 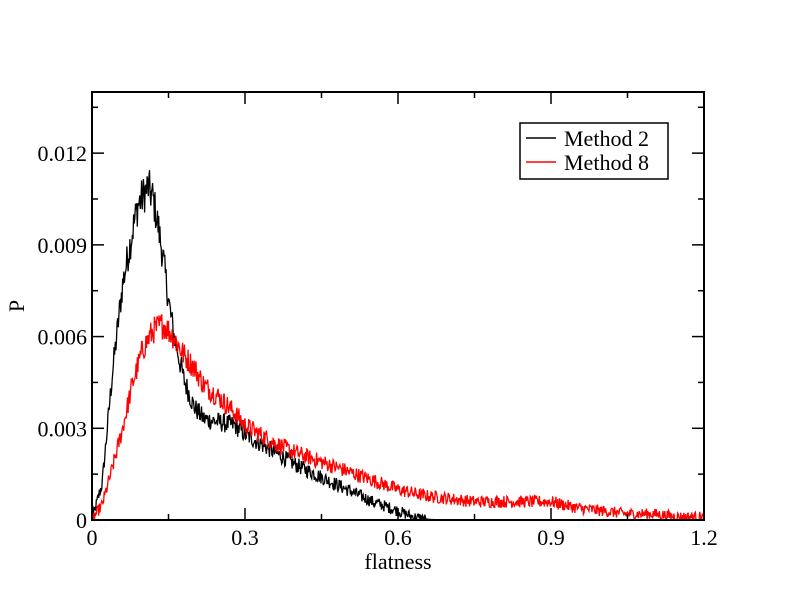 What do you see at coordinates (397, 561) in the screenshot?
I see `x-axis-label: flatness` at bounding box center [397, 561].